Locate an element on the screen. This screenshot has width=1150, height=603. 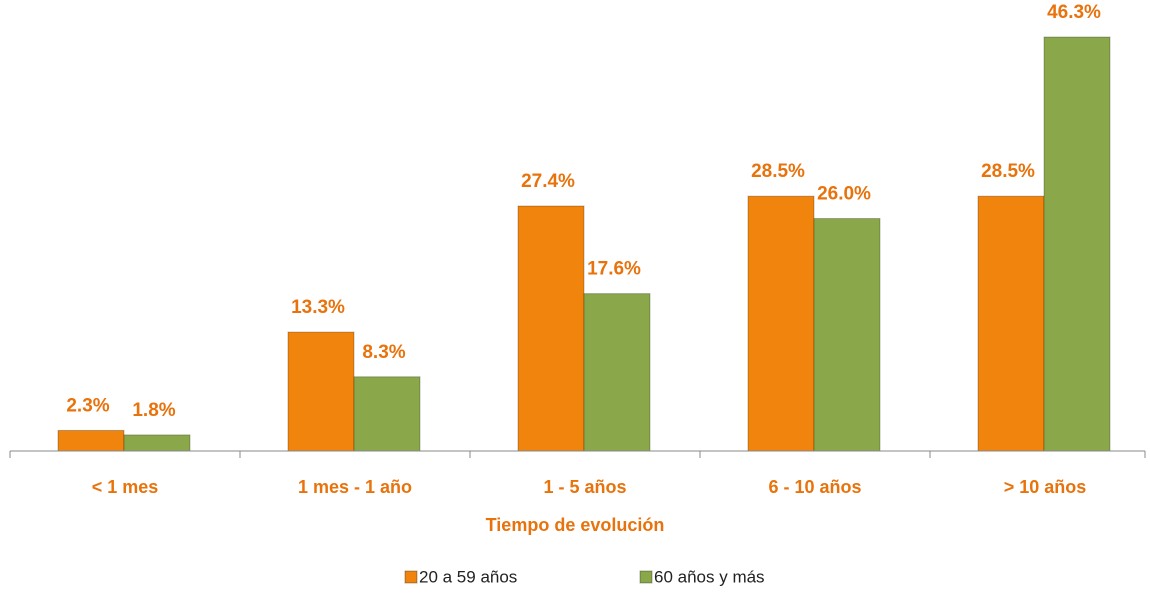
data-label: 27.4% is located at coordinates (548, 181).